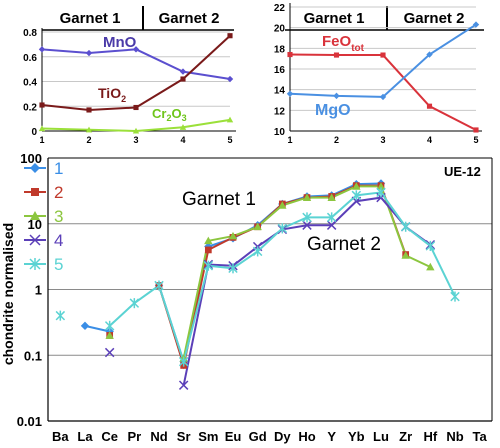 This screenshot has width=500, height=448. Describe the element at coordinates (475, 140) in the screenshot. I see `tr-xtick-label: 5` at that location.